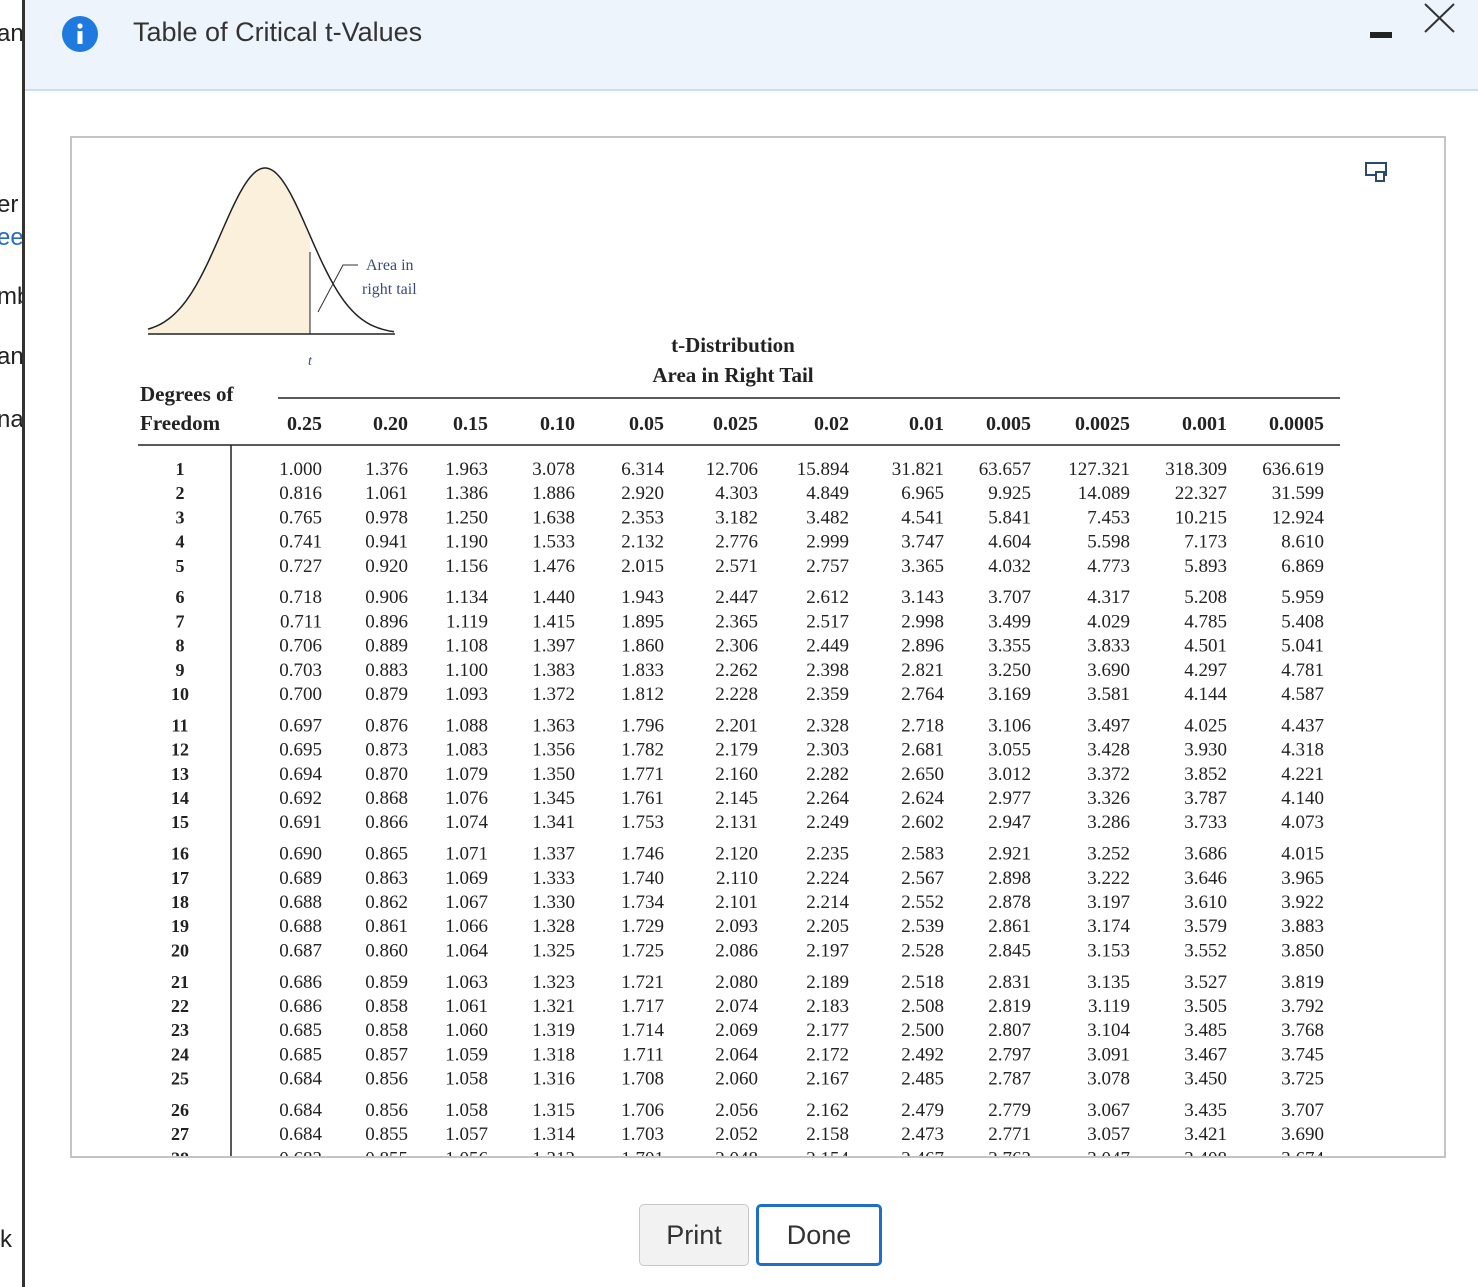  I want to click on column-header: 0.20, so click(390, 424).